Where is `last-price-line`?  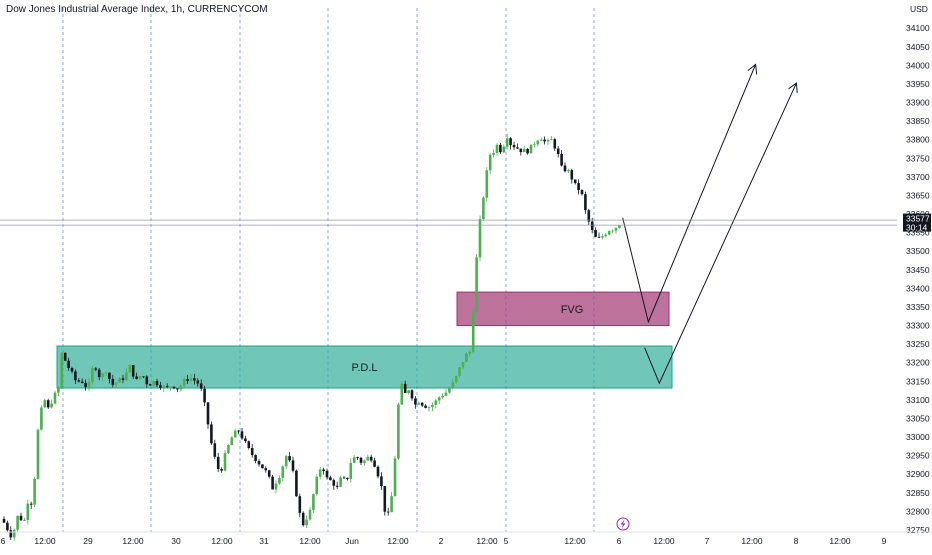
last-price-line is located at coordinates (448, 222).